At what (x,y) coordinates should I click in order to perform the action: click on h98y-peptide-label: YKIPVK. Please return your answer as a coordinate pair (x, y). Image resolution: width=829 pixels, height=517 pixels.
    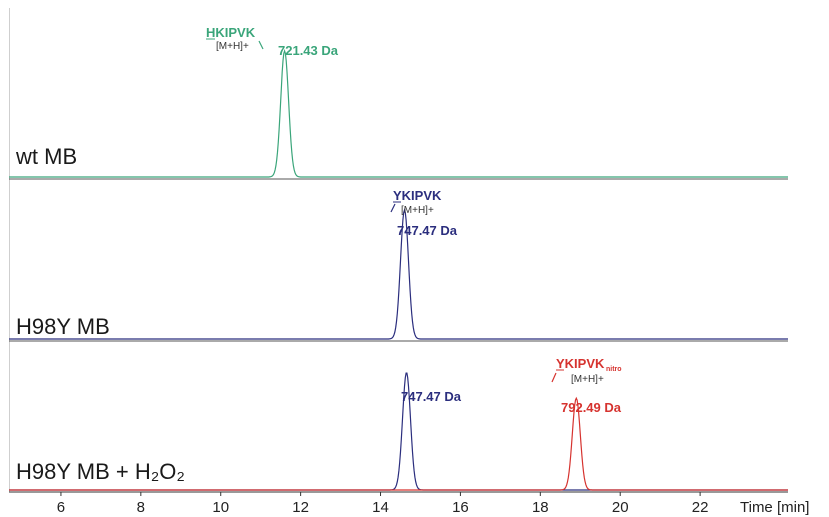
    Looking at the image, I should click on (417, 195).